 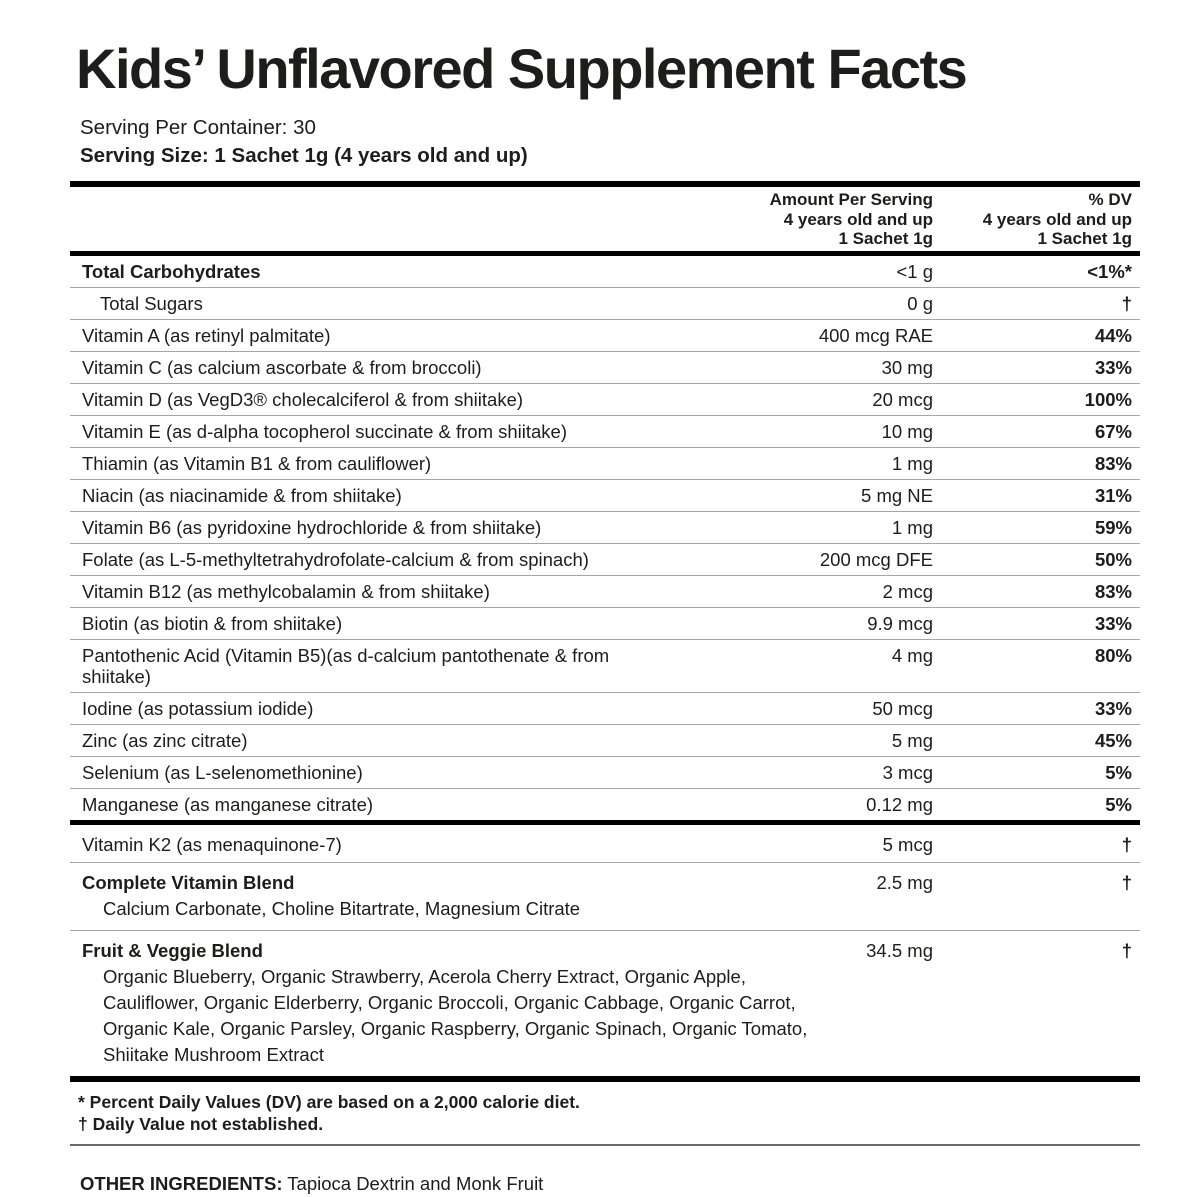 What do you see at coordinates (413, 1183) in the screenshot?
I see `other-ingredients-text: Tapioca Dextrin and Monk Fruit` at bounding box center [413, 1183].